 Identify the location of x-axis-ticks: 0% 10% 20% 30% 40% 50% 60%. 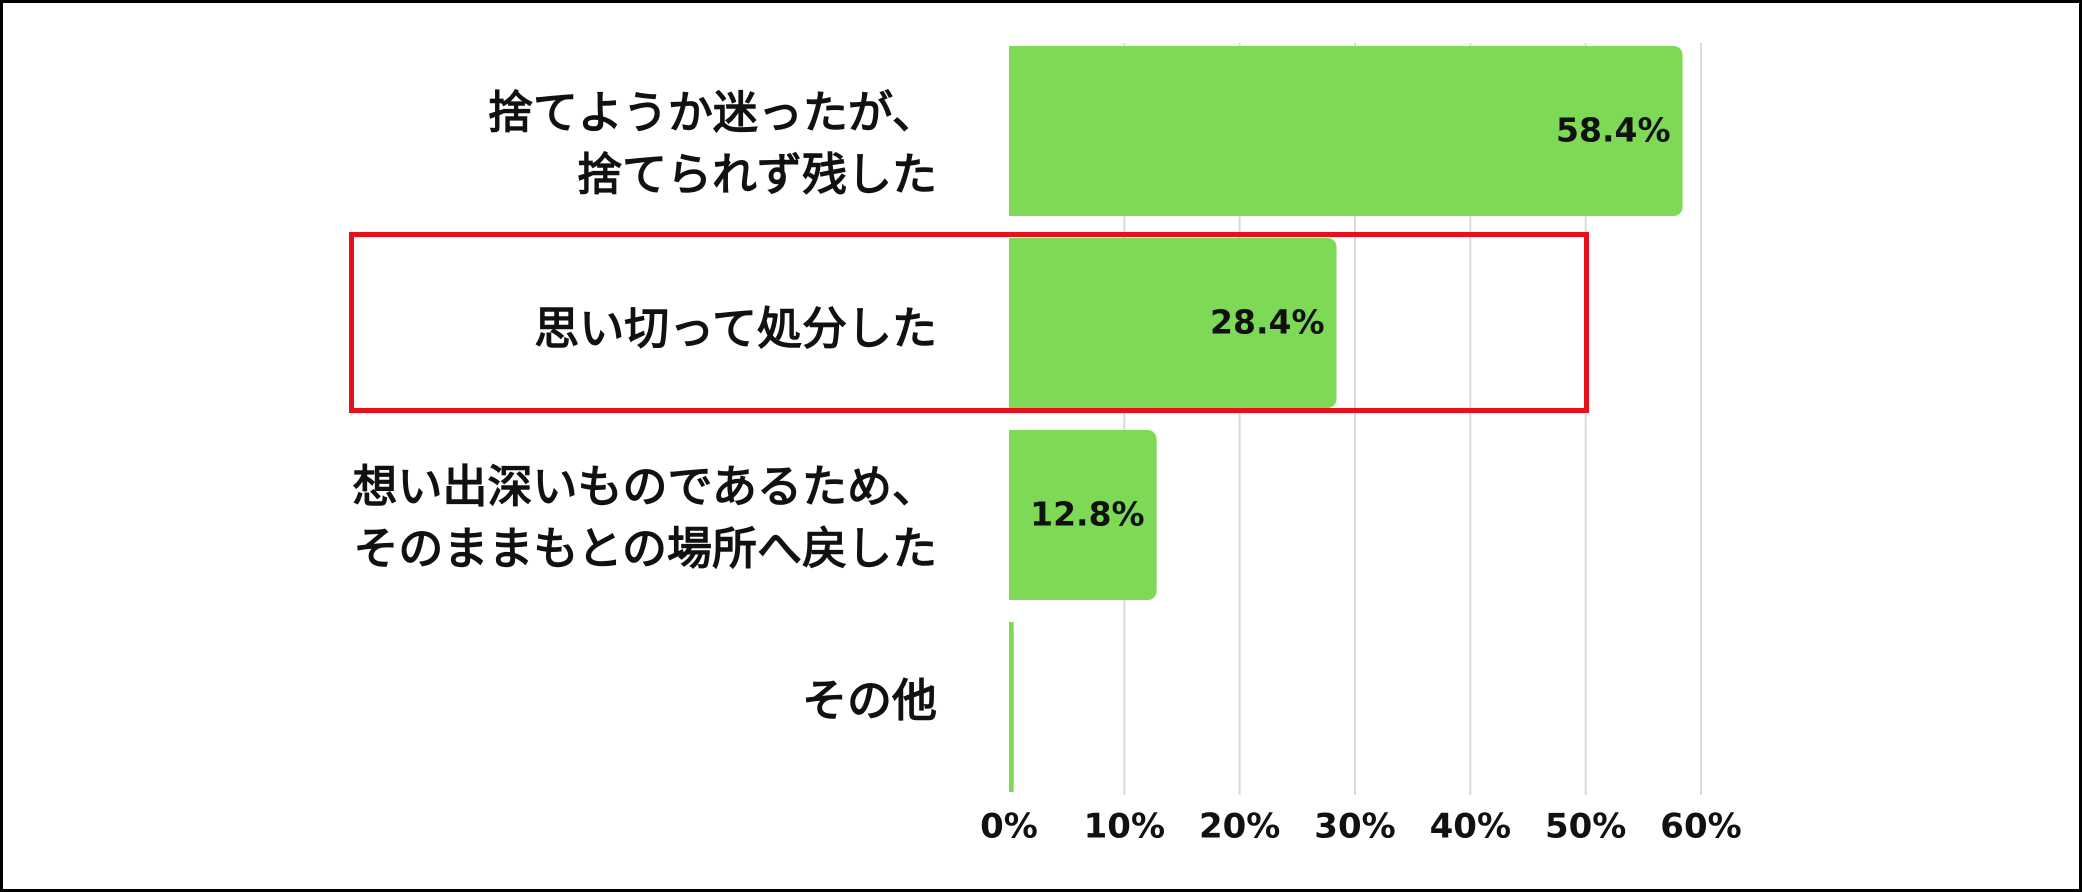
(1361, 827).